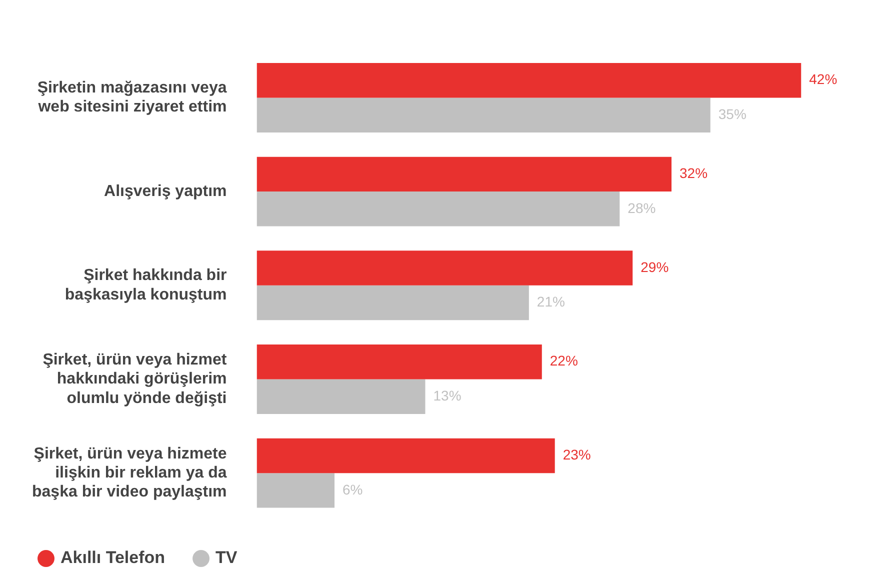 The height and width of the screenshot is (577, 882). Describe the element at coordinates (227, 558) in the screenshot. I see `legend-label: TV` at that location.